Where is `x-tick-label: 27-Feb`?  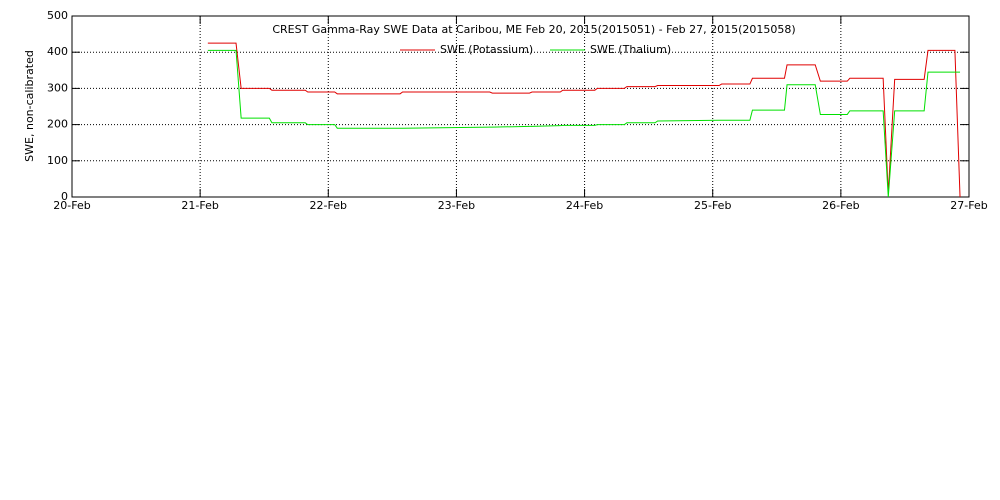 x-tick-label: 27-Feb is located at coordinates (968, 205).